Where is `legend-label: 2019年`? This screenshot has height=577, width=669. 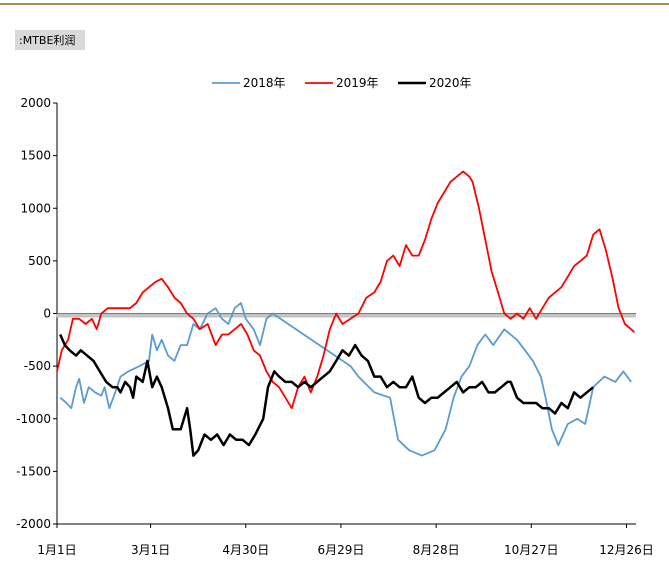 legend-label: 2019年 is located at coordinates (357, 83).